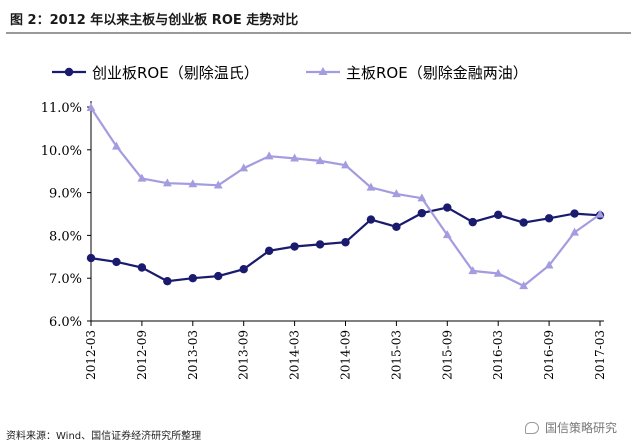 This screenshot has width=637, height=442. I want to click on y-tick-label: 10.0%, so click(61, 151).